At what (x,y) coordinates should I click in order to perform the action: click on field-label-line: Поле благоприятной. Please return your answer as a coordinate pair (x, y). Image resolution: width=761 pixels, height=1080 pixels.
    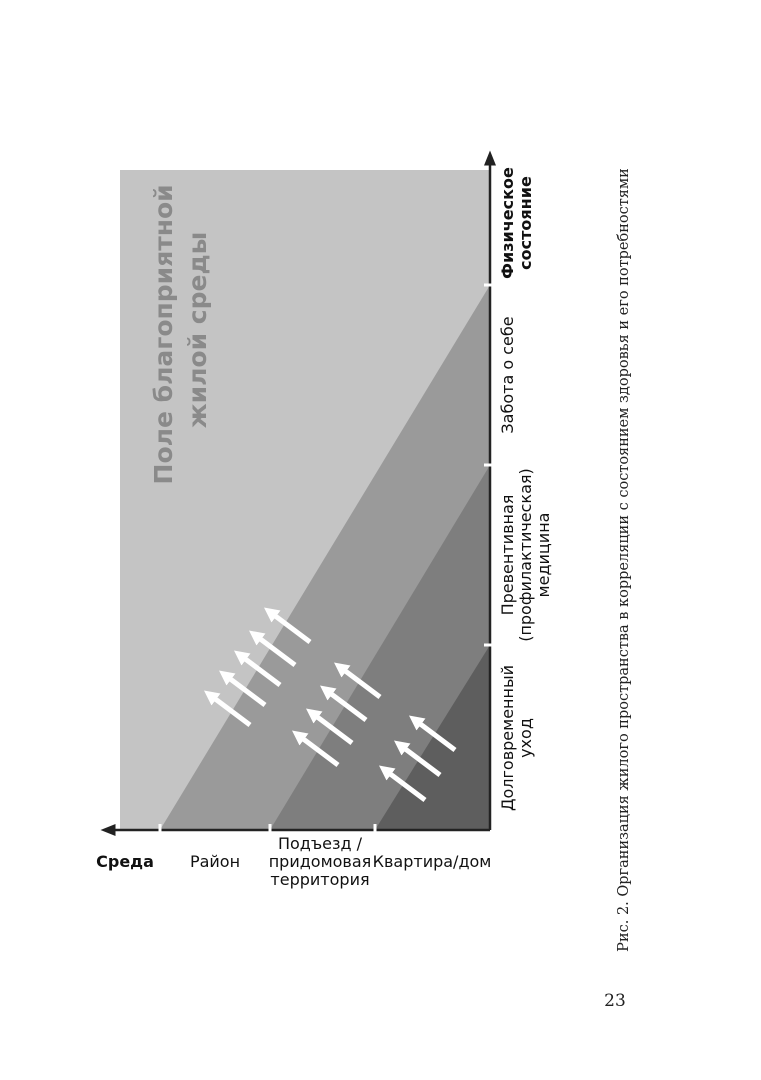
    Looking at the image, I should click on (163, 334).